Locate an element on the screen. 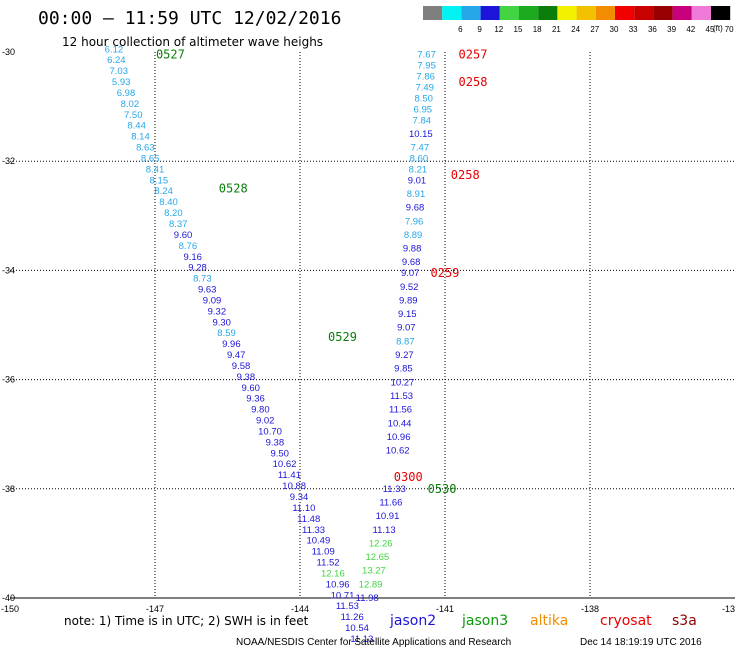  wave-height-readout: 7.49 is located at coordinates (424, 87).